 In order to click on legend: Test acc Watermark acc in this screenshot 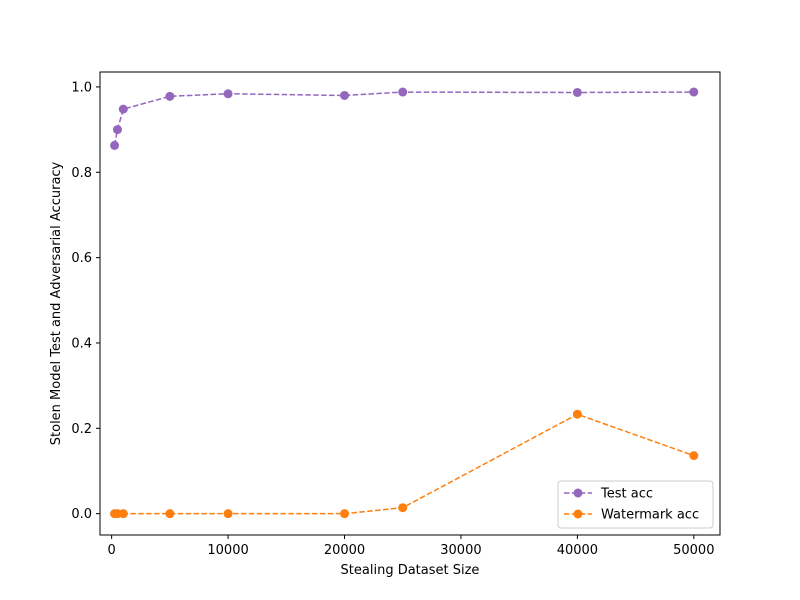, I will do `click(635, 504)`.